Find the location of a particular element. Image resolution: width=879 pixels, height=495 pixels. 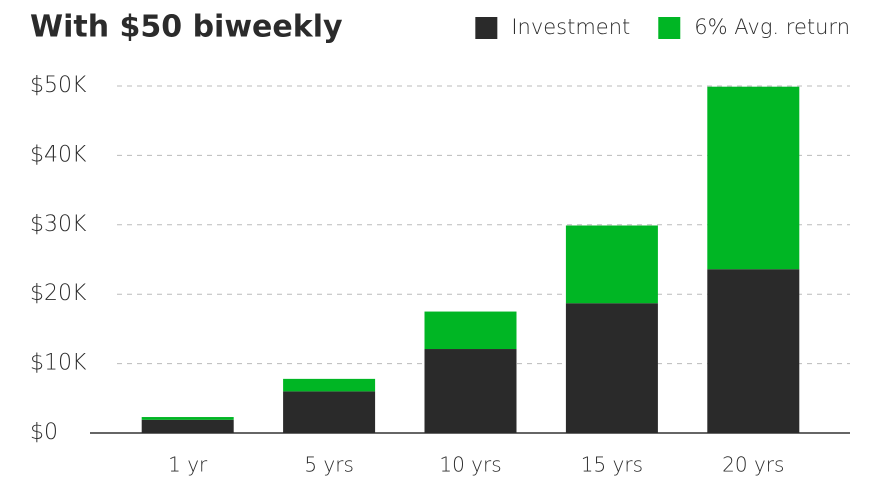

x-tick-label: 1 yr is located at coordinates (188, 465).